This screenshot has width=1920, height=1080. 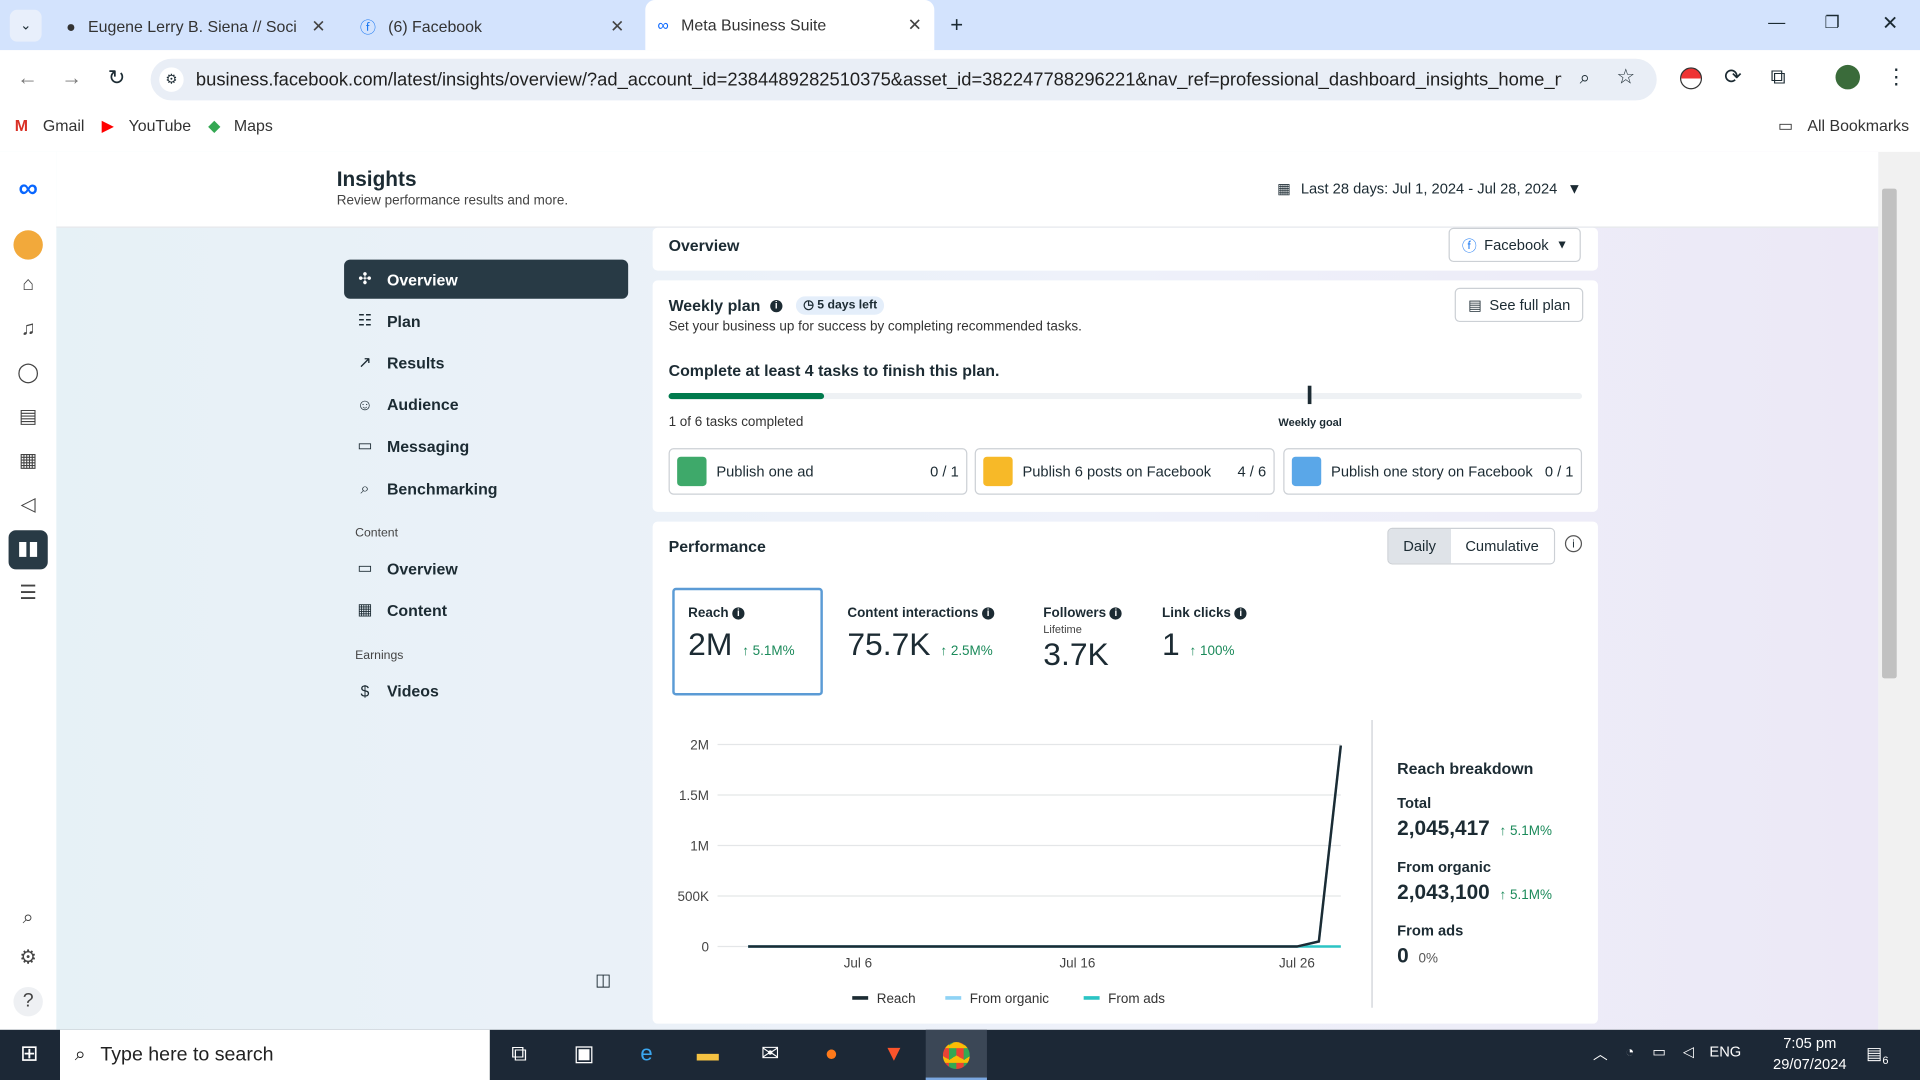 I want to click on sidebar-item-audience: ☺ Audience, so click(x=407, y=404).